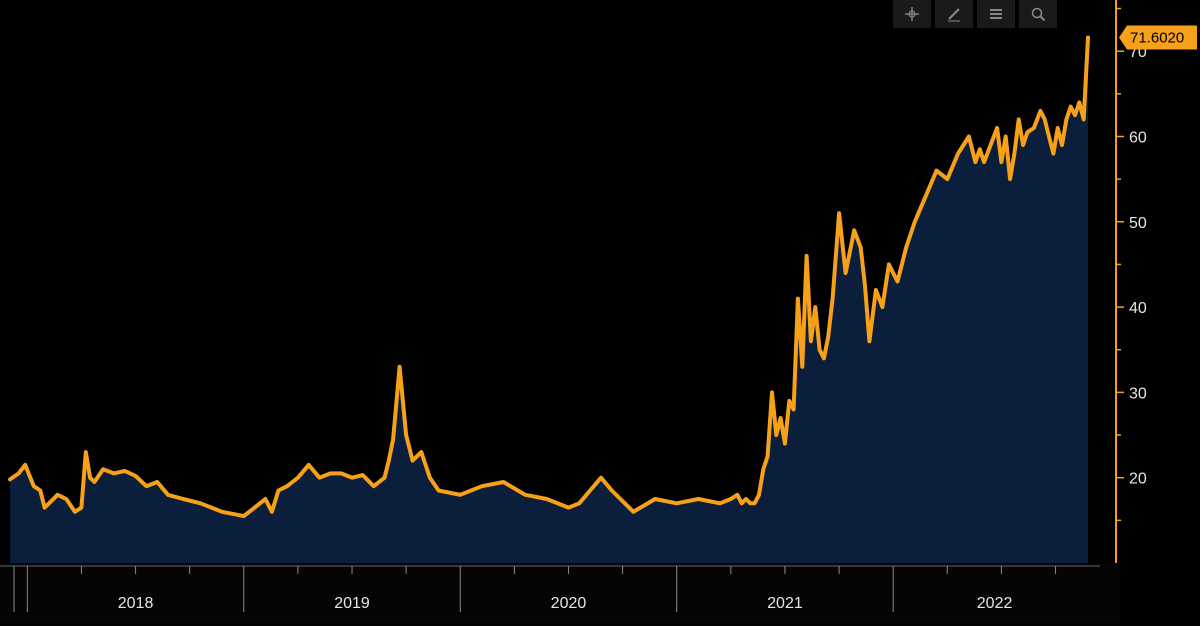 This screenshot has width=1200, height=626. I want to click on last-value-marker, so click(1158, 37).